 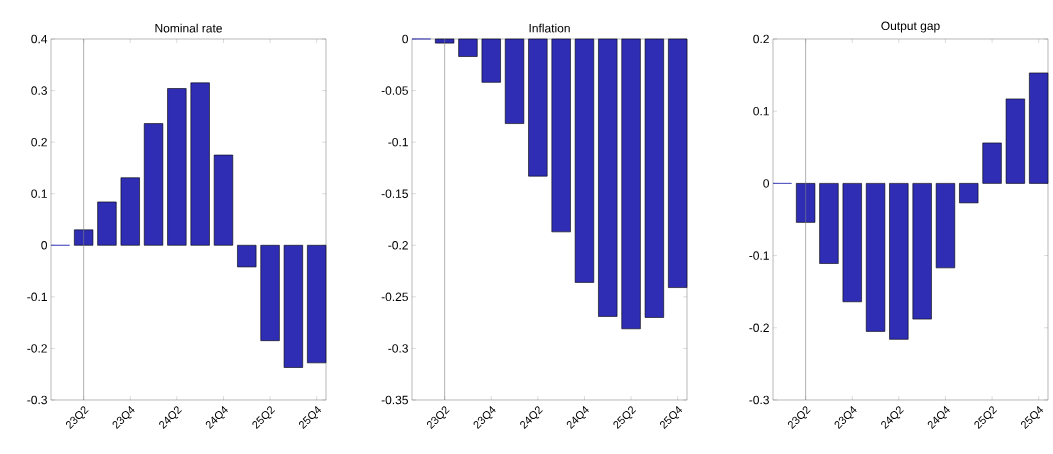 What do you see at coordinates (39, 90) in the screenshot?
I see `y-tick-label: 0.3` at bounding box center [39, 90].